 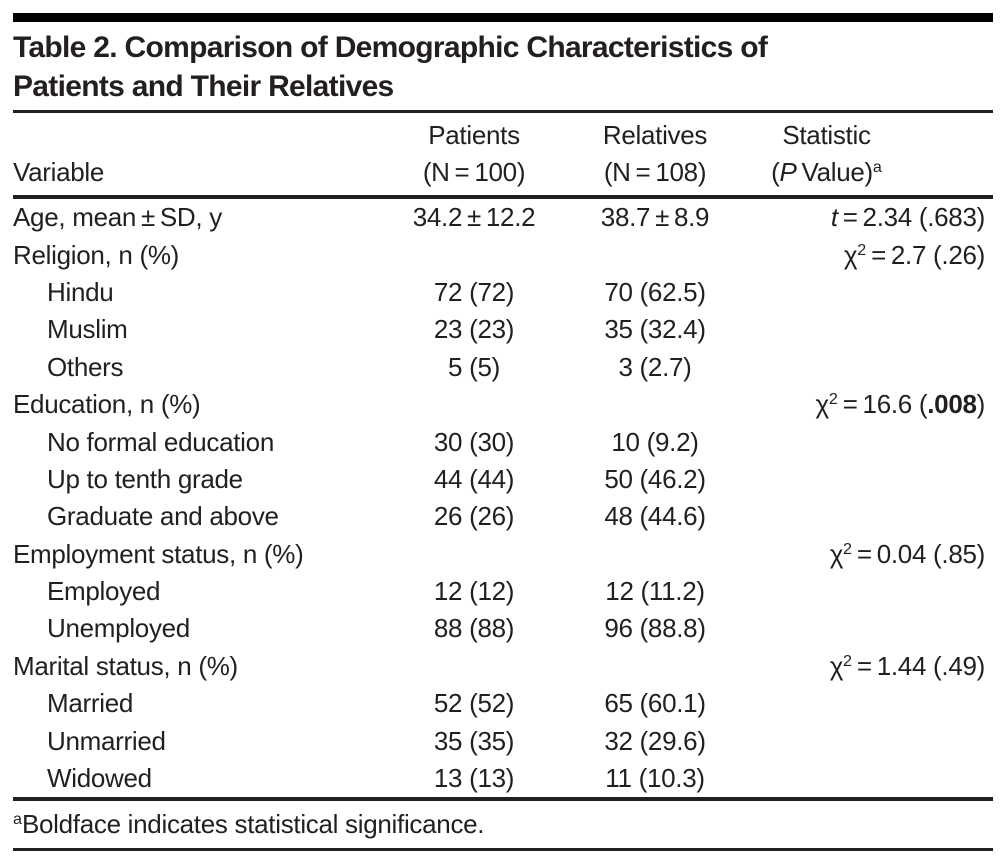 What do you see at coordinates (474, 441) in the screenshot?
I see `cell-patients: 30 (30)` at bounding box center [474, 441].